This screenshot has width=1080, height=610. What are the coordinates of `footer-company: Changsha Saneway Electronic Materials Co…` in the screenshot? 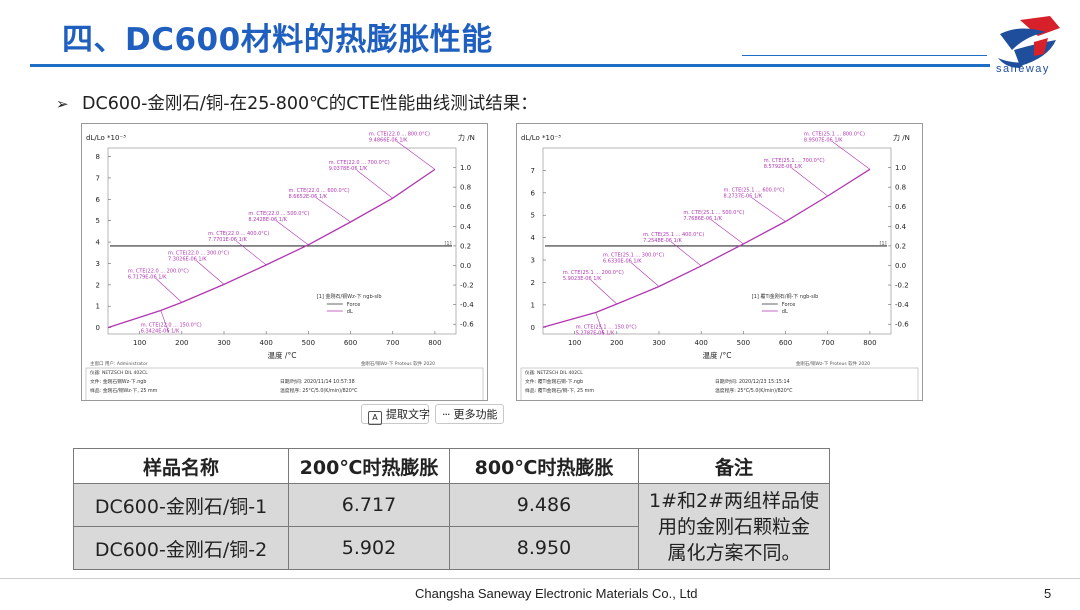 It's located at (556, 593).